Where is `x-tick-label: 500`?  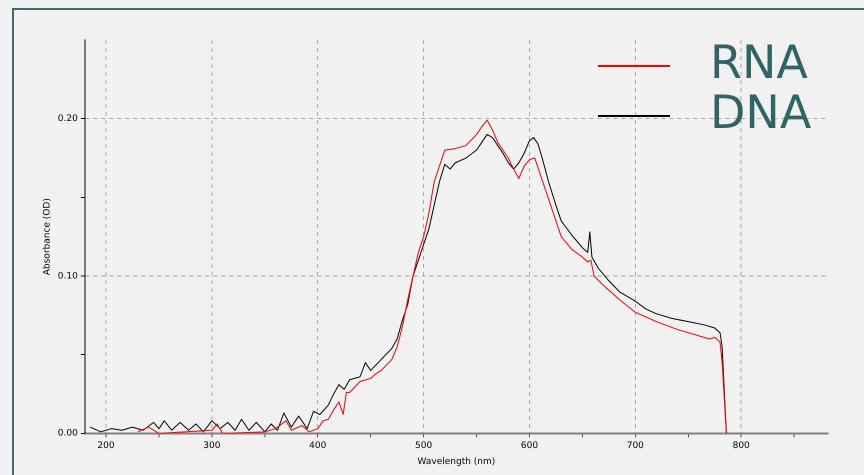
x-tick-label: 500 is located at coordinates (423, 446).